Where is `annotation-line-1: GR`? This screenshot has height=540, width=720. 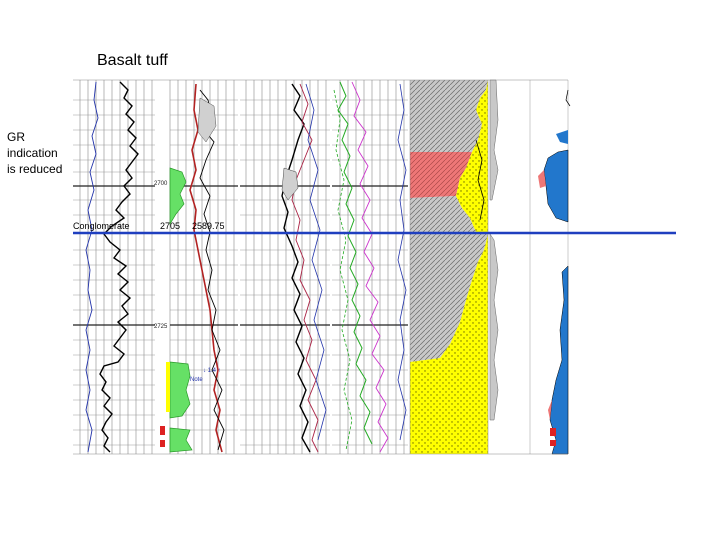
annotation-line-1: GR is located at coordinates (16, 137).